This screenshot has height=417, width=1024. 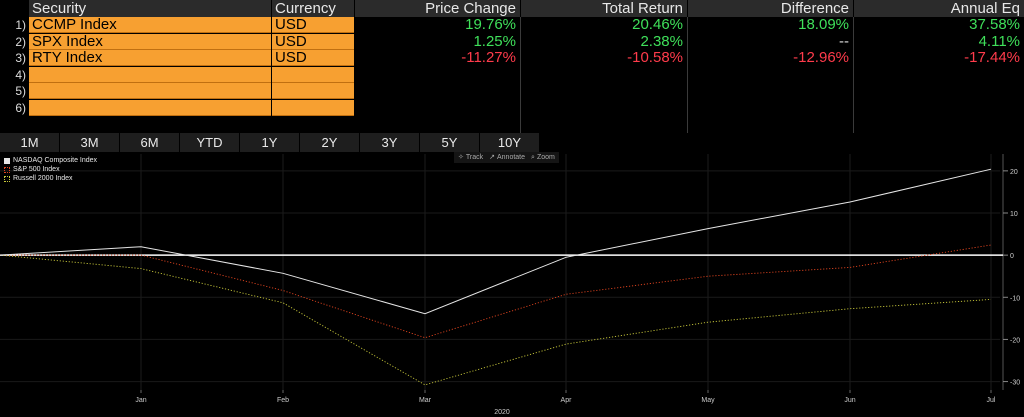 I want to click on period-button-3y: 3Y, so click(x=389, y=142).